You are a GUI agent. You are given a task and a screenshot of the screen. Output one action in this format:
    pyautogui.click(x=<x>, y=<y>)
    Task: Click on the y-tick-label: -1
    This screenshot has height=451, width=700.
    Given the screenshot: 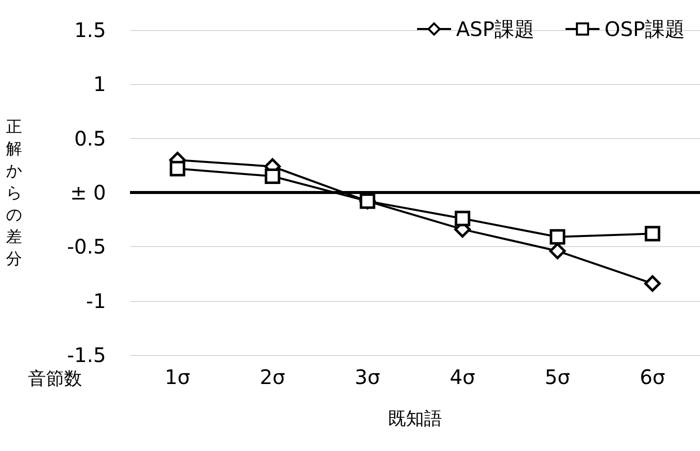 What is the action you would take?
    pyautogui.click(x=96, y=300)
    